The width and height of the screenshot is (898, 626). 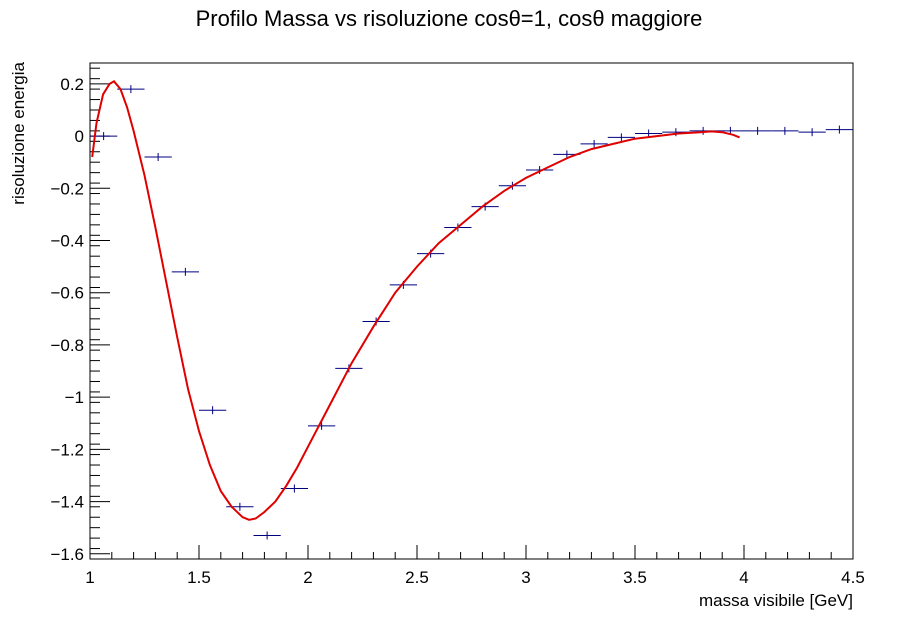 I want to click on x-tick-label: 4.5, so click(x=853, y=577).